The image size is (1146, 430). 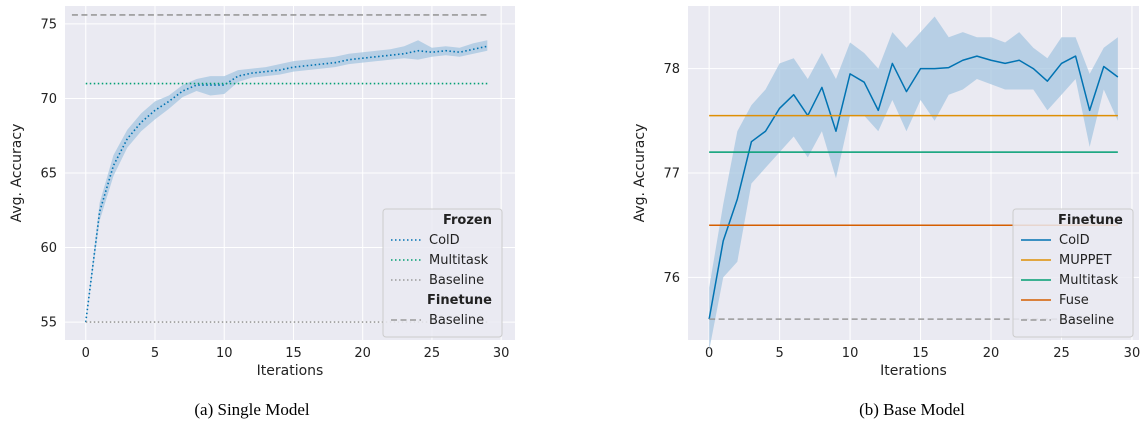 I want to click on caption-base-model: (b) Base Model, so click(x=912, y=409).